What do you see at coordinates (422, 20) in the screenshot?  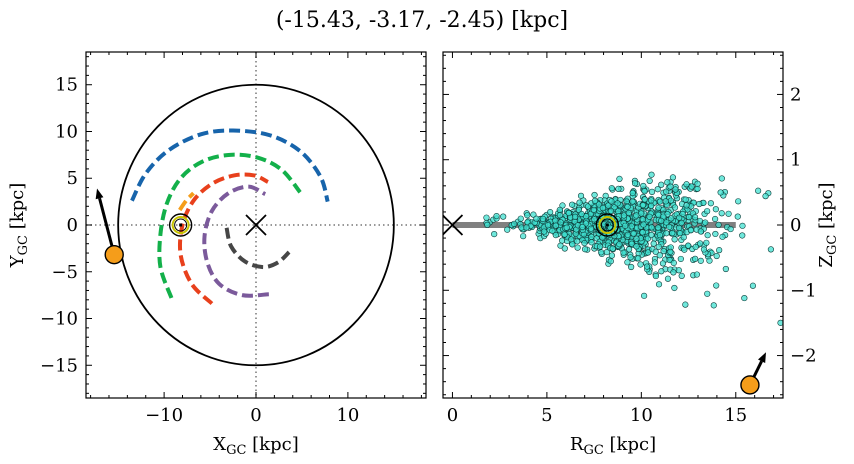 I see `figure-title: (-15.43, -3.17, -2.45) [kpc]` at bounding box center [422, 20].